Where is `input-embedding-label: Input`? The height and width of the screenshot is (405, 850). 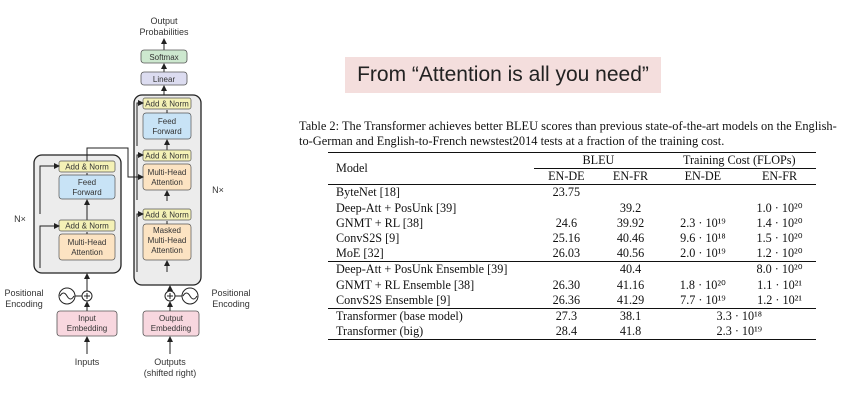 input-embedding-label: Input is located at coordinates (87, 318).